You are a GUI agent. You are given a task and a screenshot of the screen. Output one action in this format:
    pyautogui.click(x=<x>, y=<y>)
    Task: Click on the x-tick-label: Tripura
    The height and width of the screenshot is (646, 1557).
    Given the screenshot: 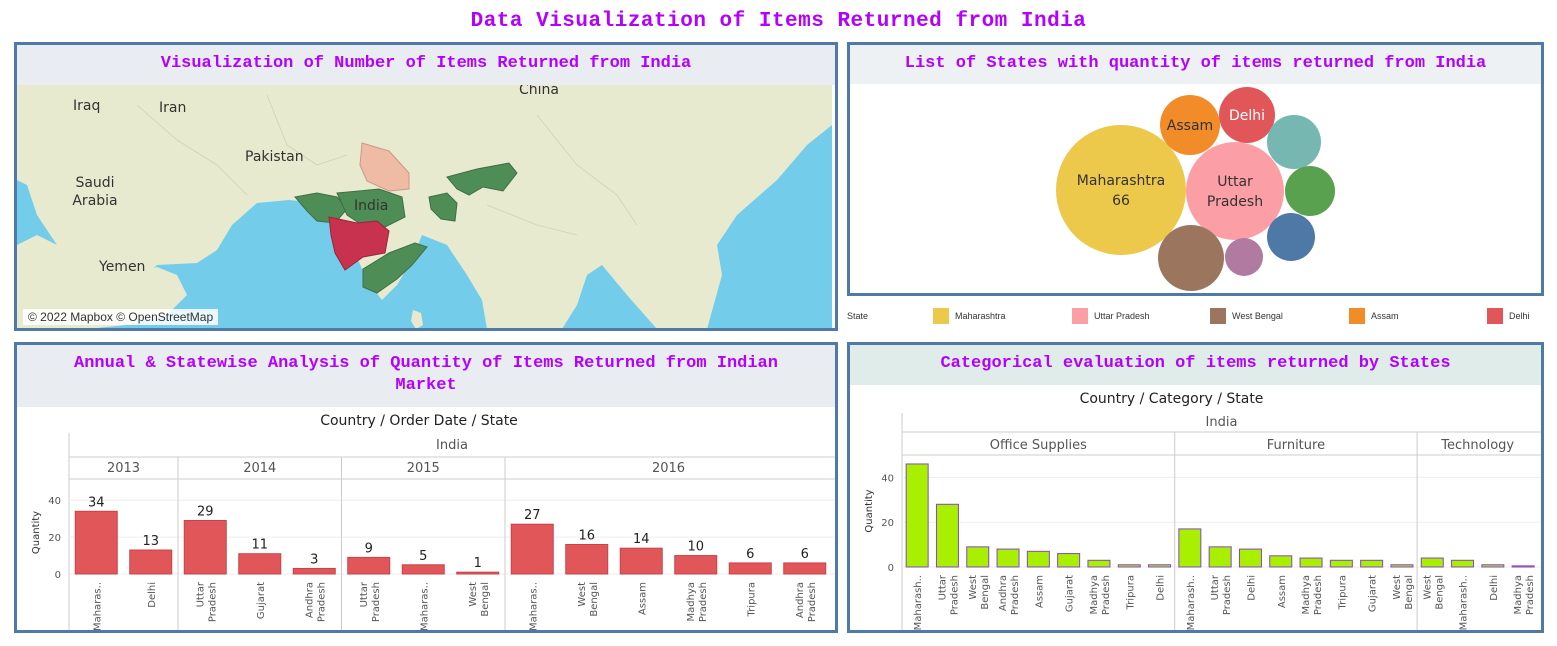 What is the action you would take?
    pyautogui.click(x=751, y=599)
    